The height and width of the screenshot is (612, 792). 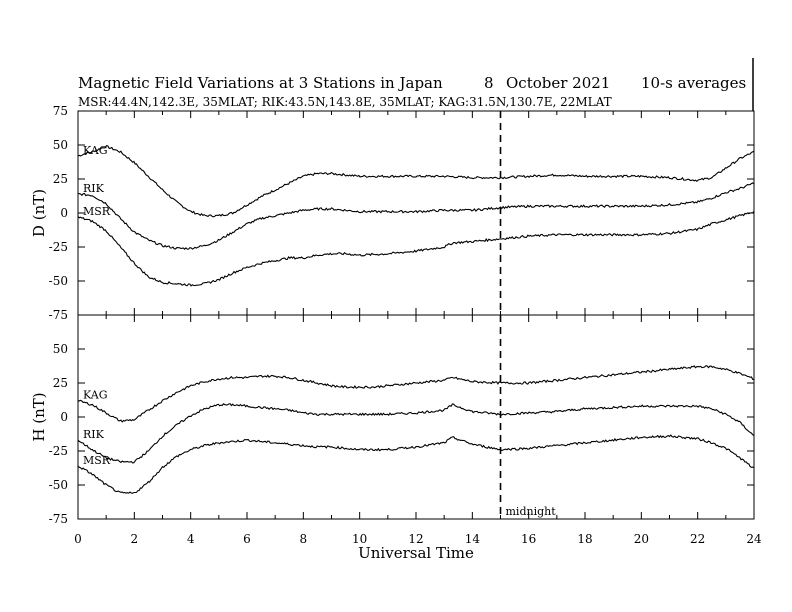 I want to click on chart-date-day: 8, so click(x=489, y=83).